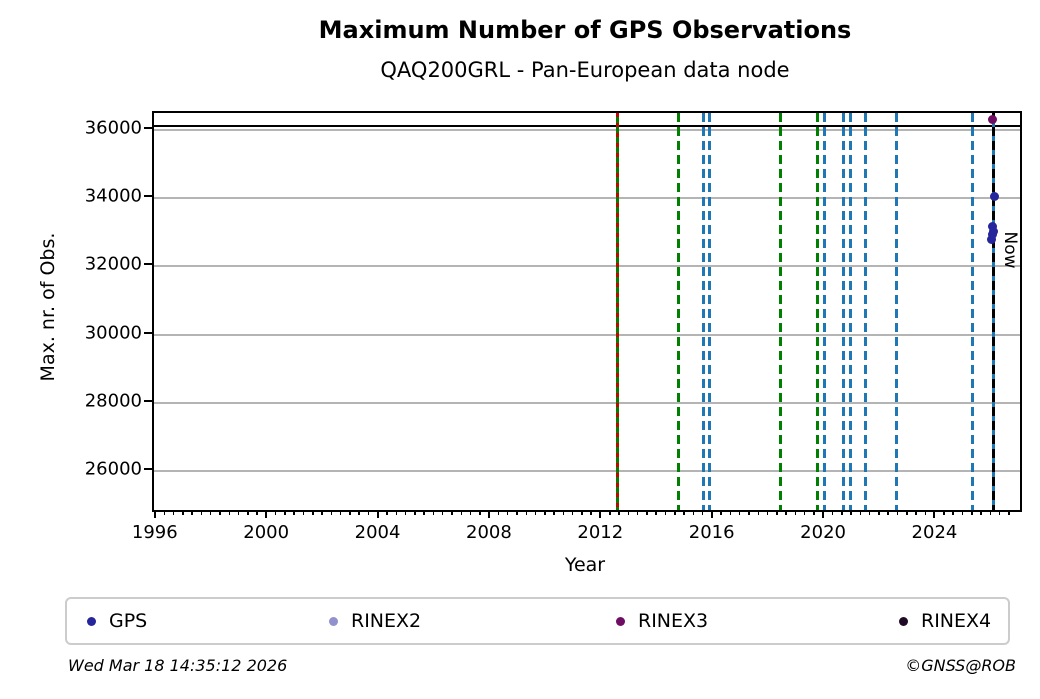 This screenshot has height=699, width=1040. I want to click on chart-subtitle: QAQ200GRL - Pan-European data node, so click(585, 70).